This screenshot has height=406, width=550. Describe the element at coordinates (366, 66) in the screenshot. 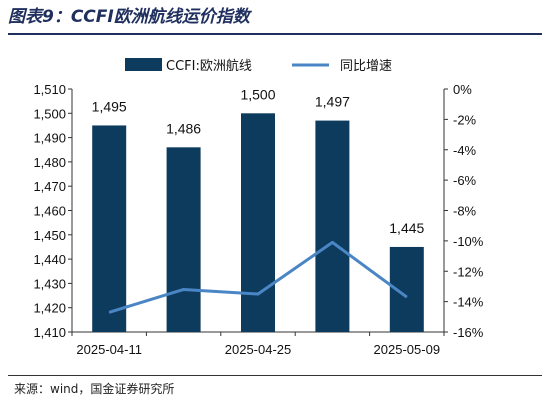

I see `legend-label-line: 同比增速` at that location.